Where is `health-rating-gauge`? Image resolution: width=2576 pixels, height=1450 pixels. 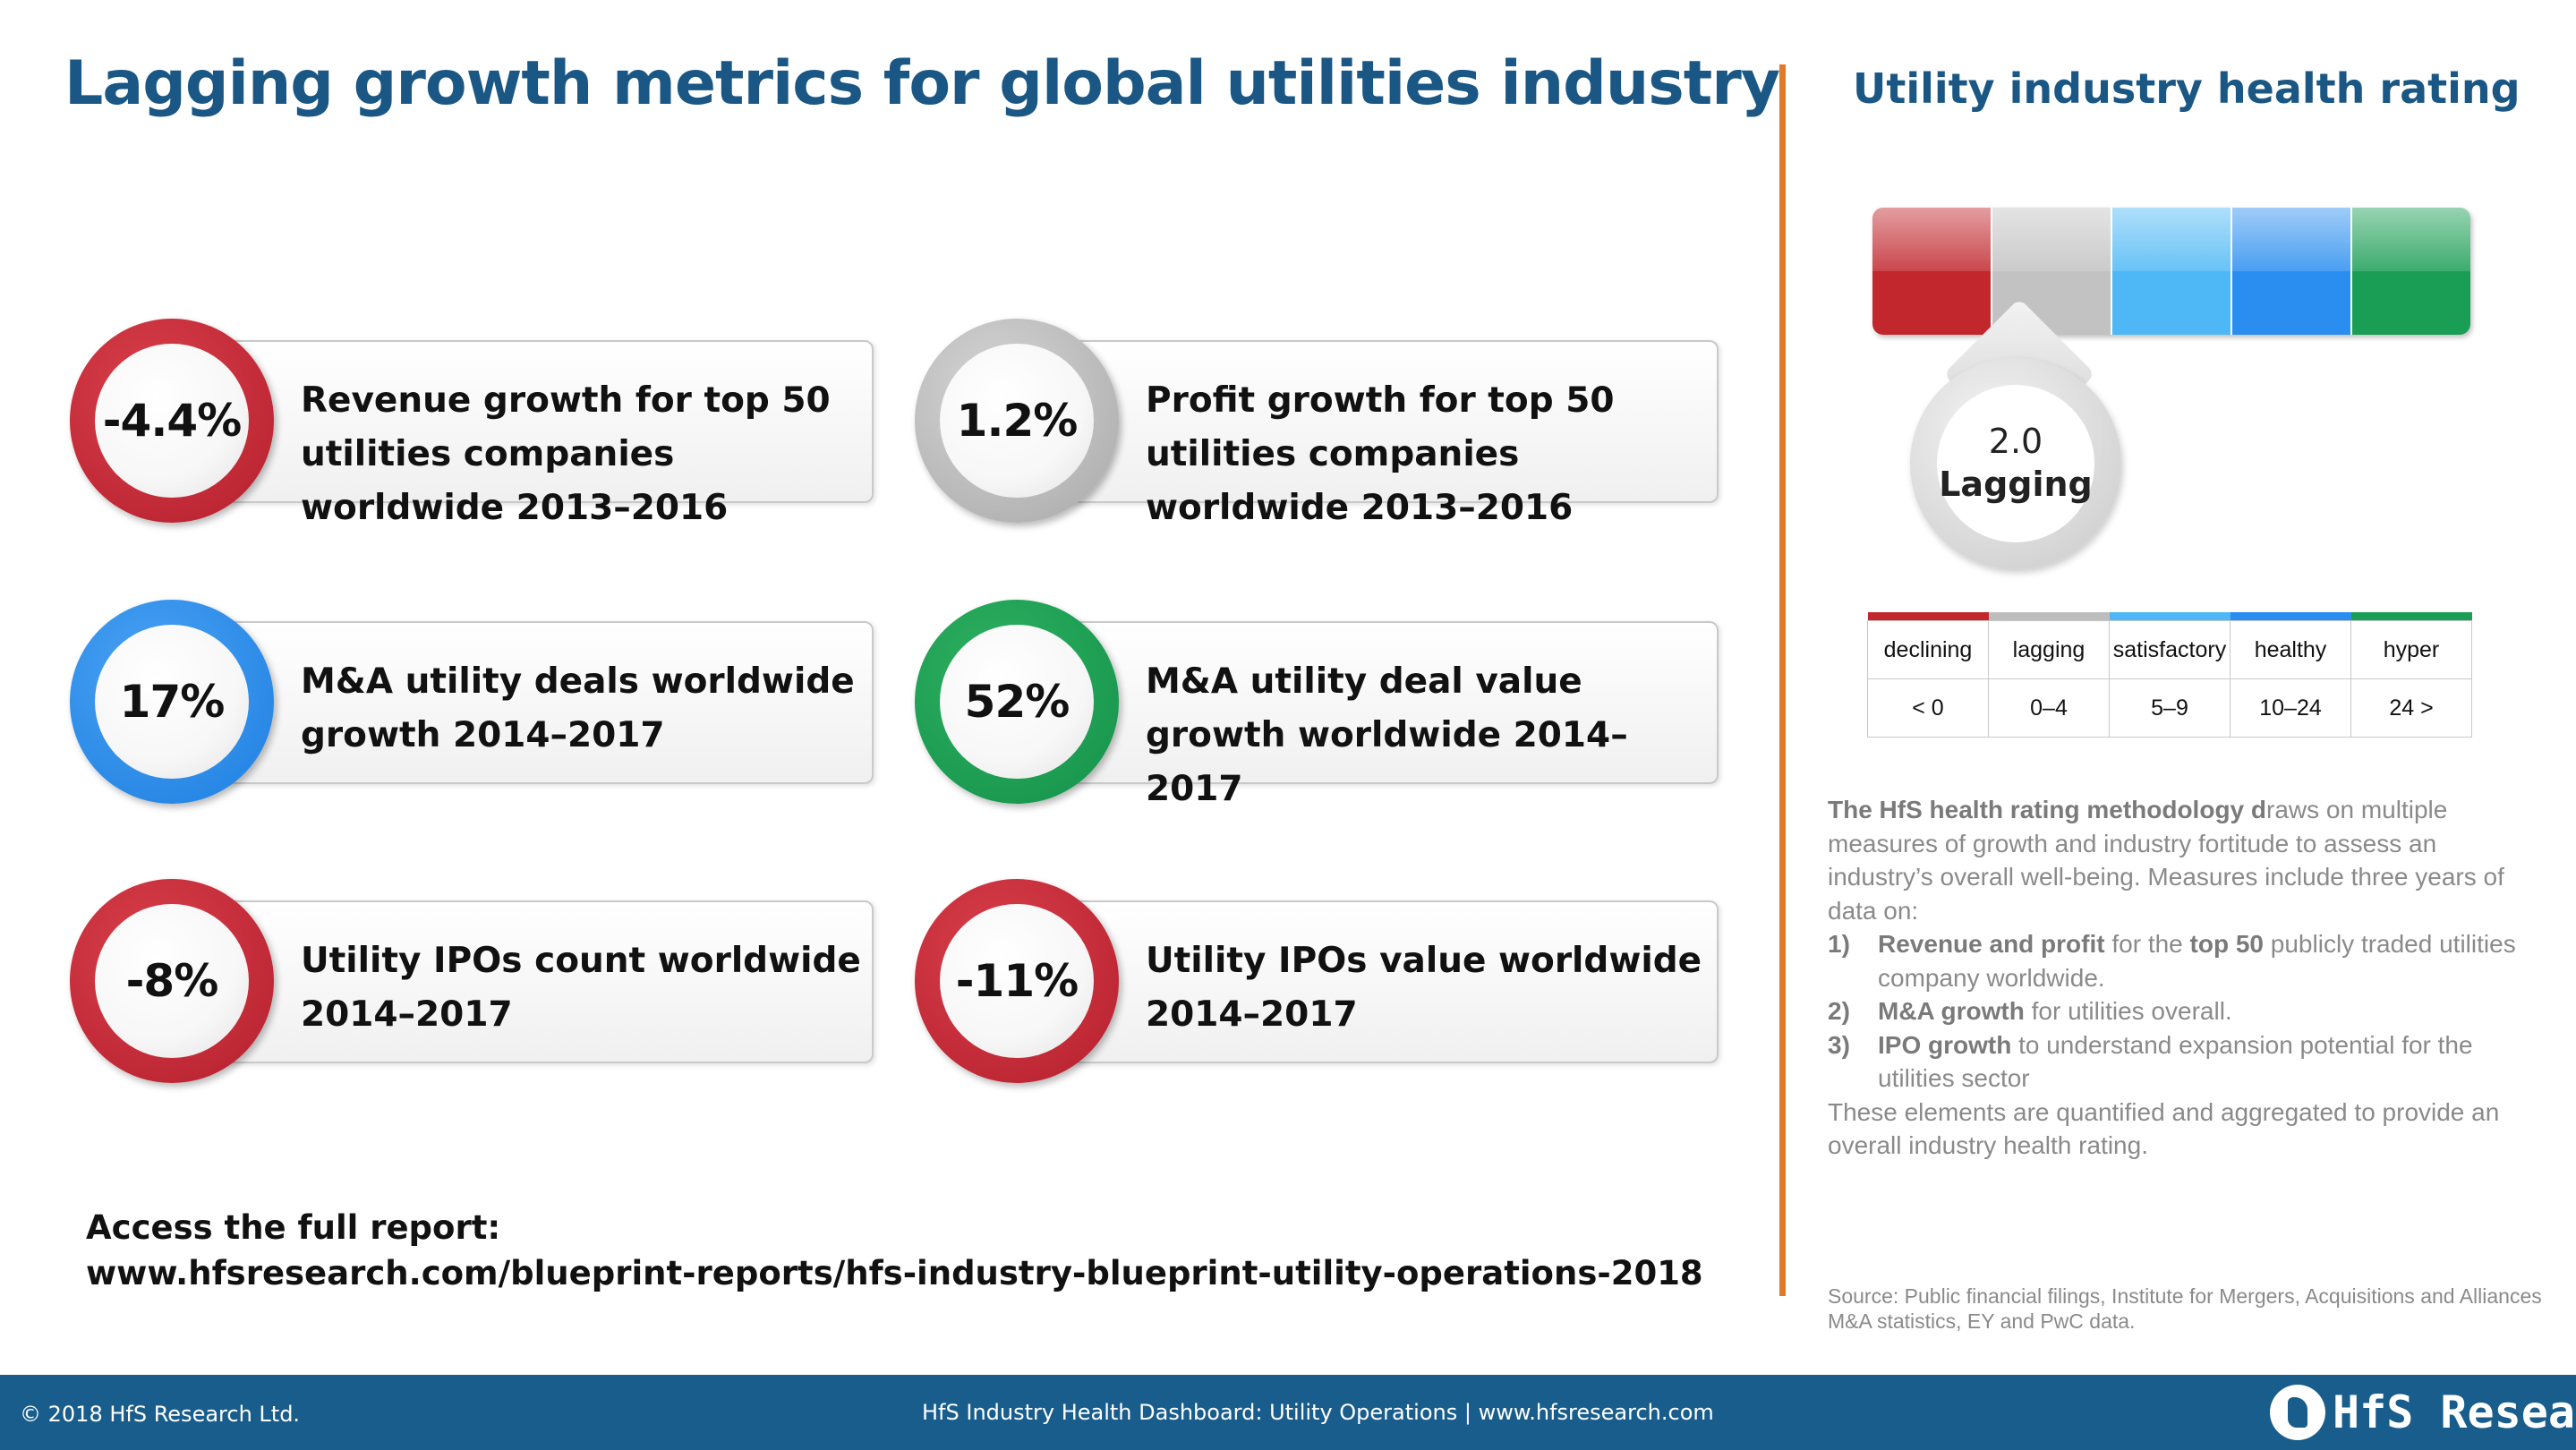
health-rating-gauge is located at coordinates (2171, 271).